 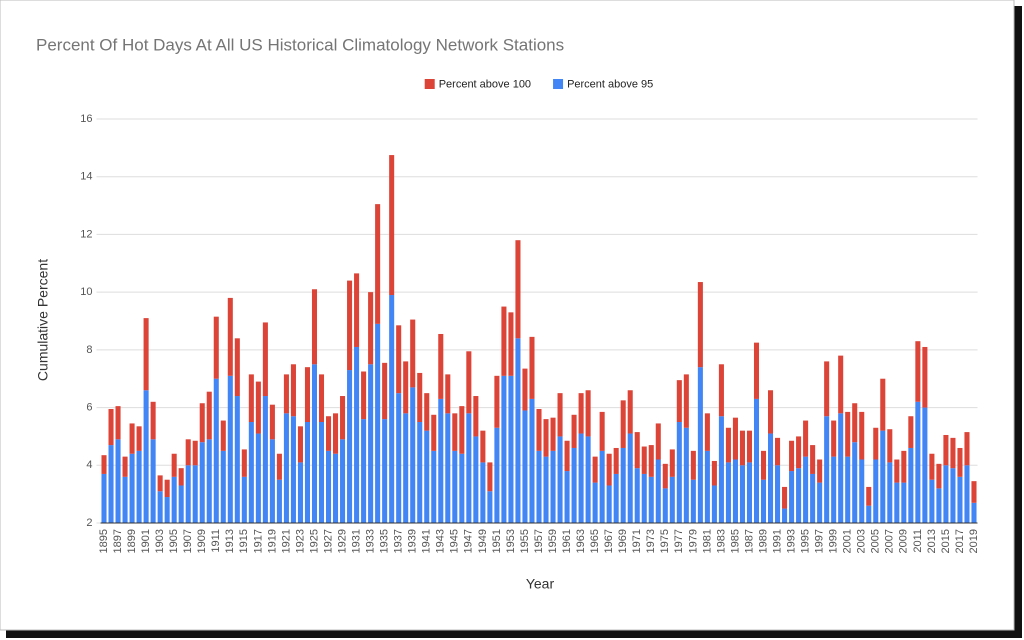 I want to click on x-tick-label: 1955, so click(x=525, y=541).